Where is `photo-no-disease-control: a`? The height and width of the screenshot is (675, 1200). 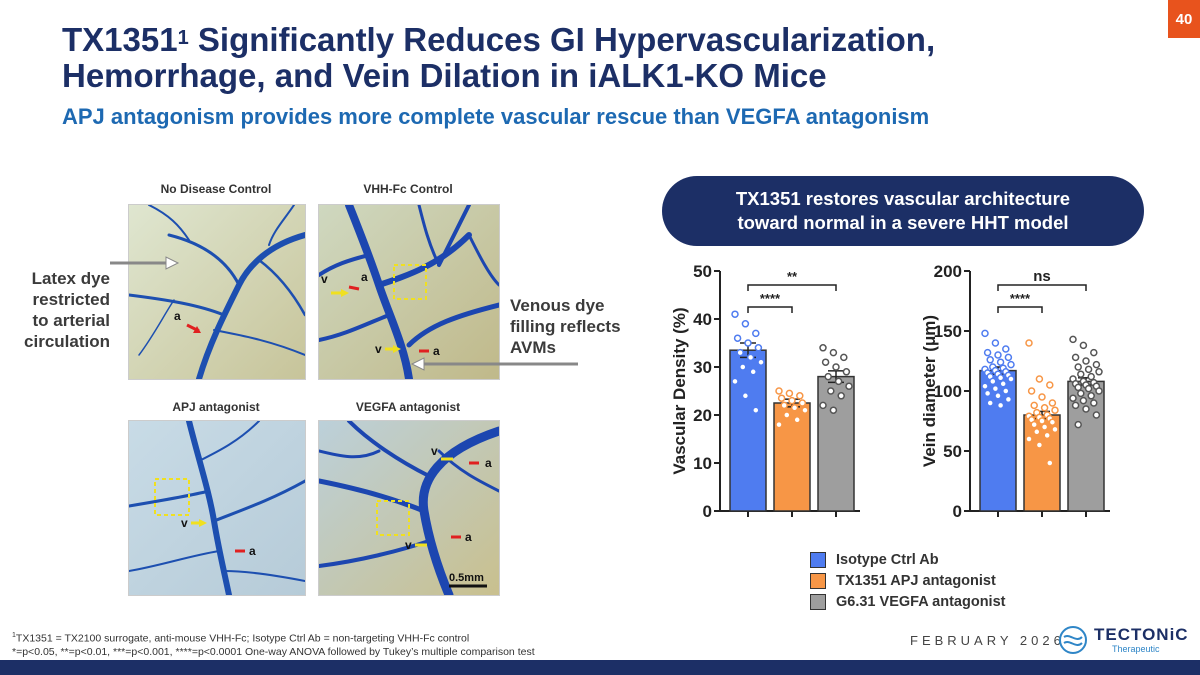
photo-no-disease-control: a is located at coordinates (217, 292).